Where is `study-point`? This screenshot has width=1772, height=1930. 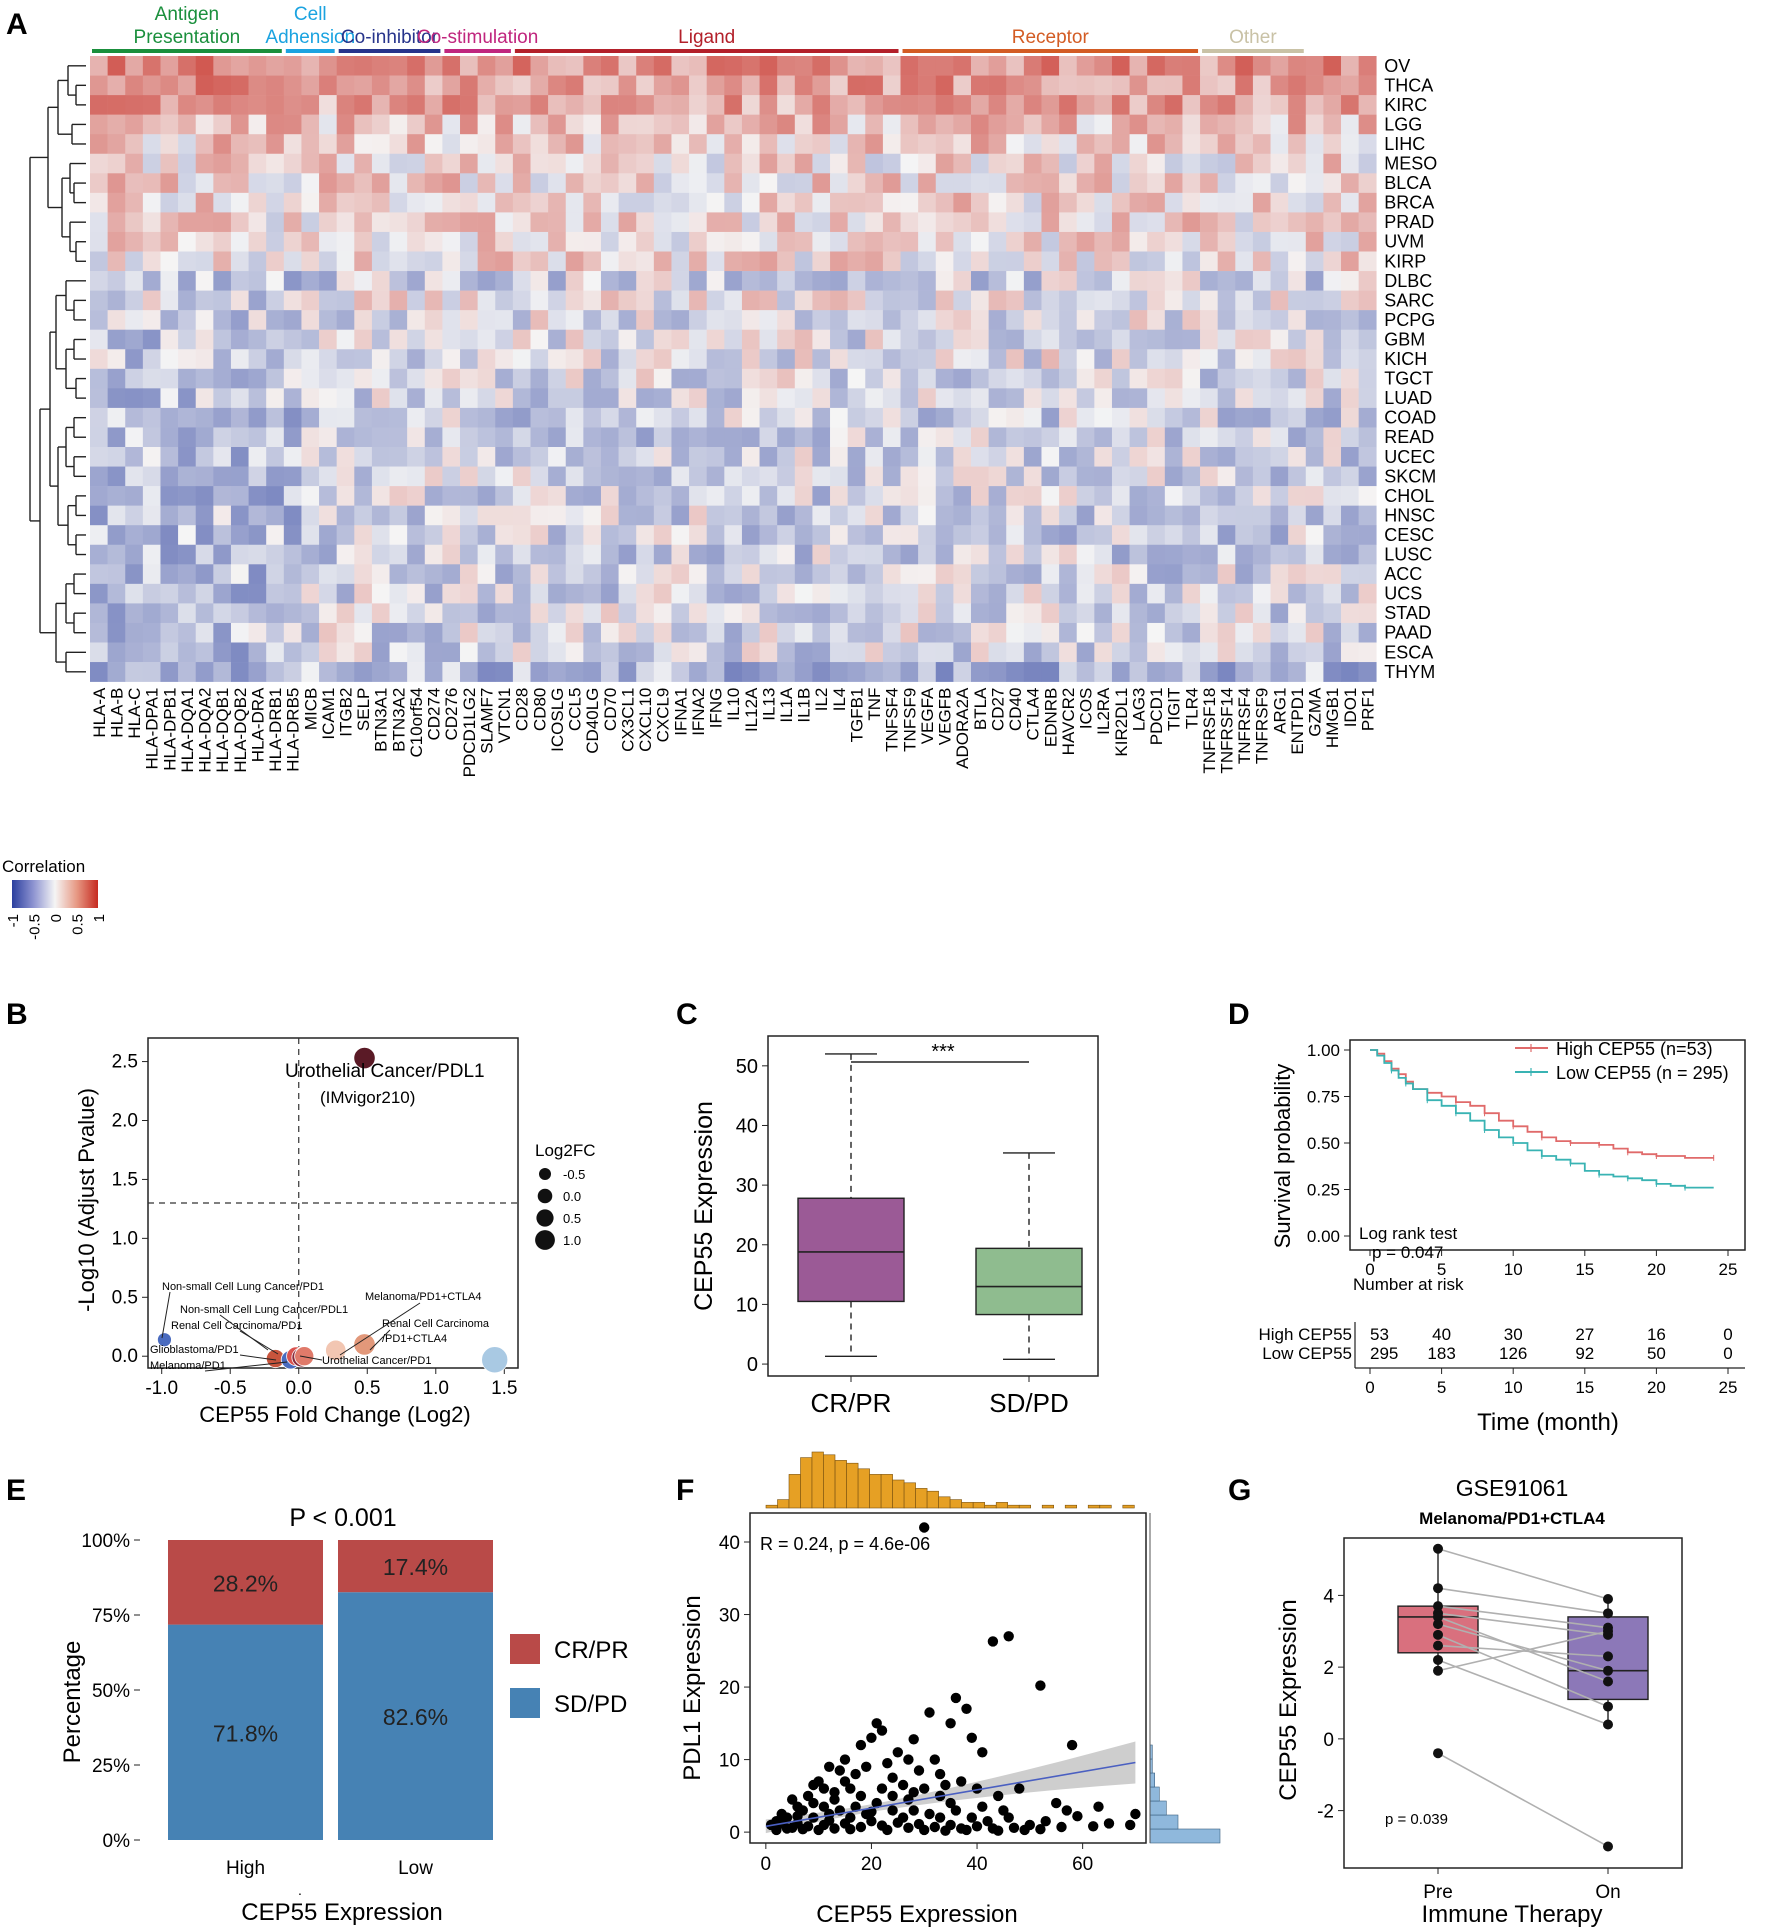 study-point is located at coordinates (336, 1350).